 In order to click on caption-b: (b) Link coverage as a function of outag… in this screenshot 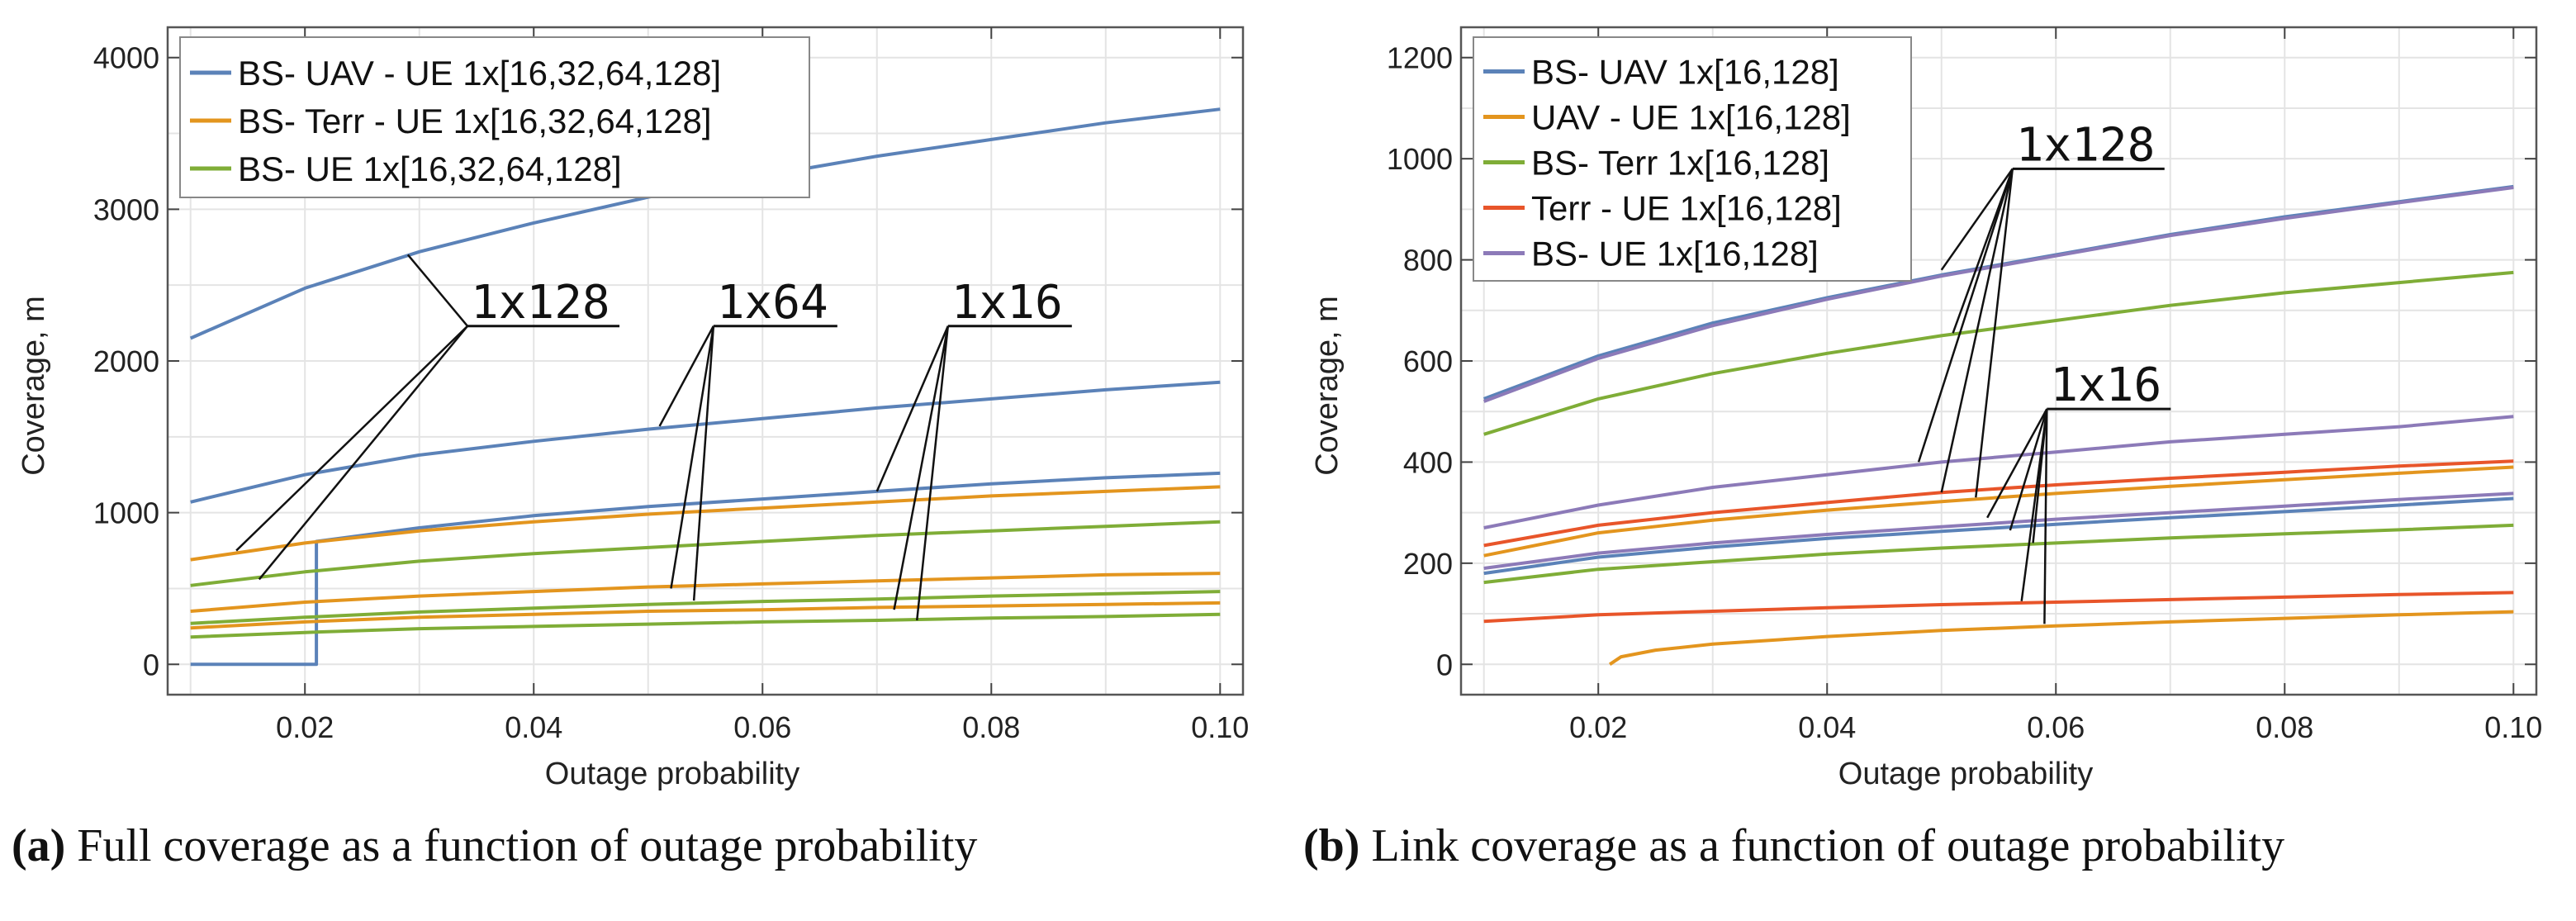, I will do `click(1793, 845)`.